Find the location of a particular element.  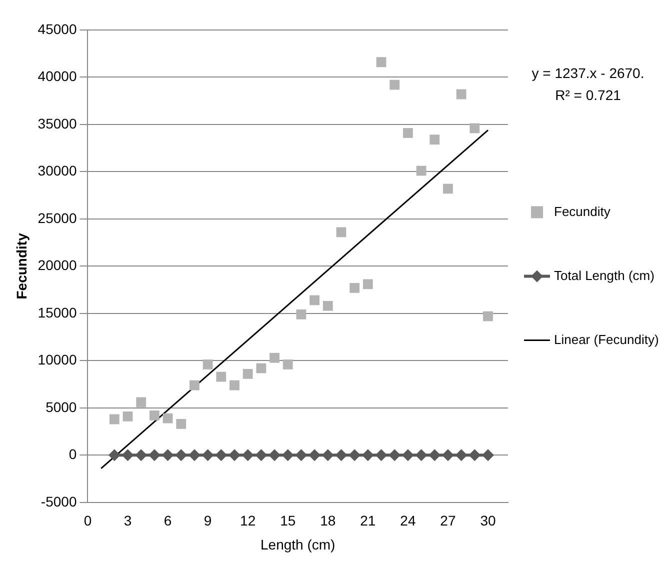

y-tick-label: 15000 is located at coordinates (57, 312).